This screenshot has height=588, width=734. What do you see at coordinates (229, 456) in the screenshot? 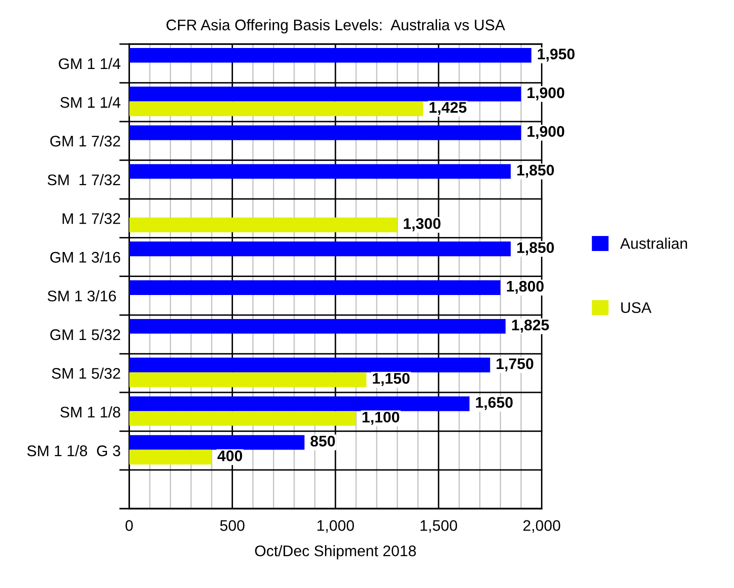
I see `data-label: 400` at bounding box center [229, 456].